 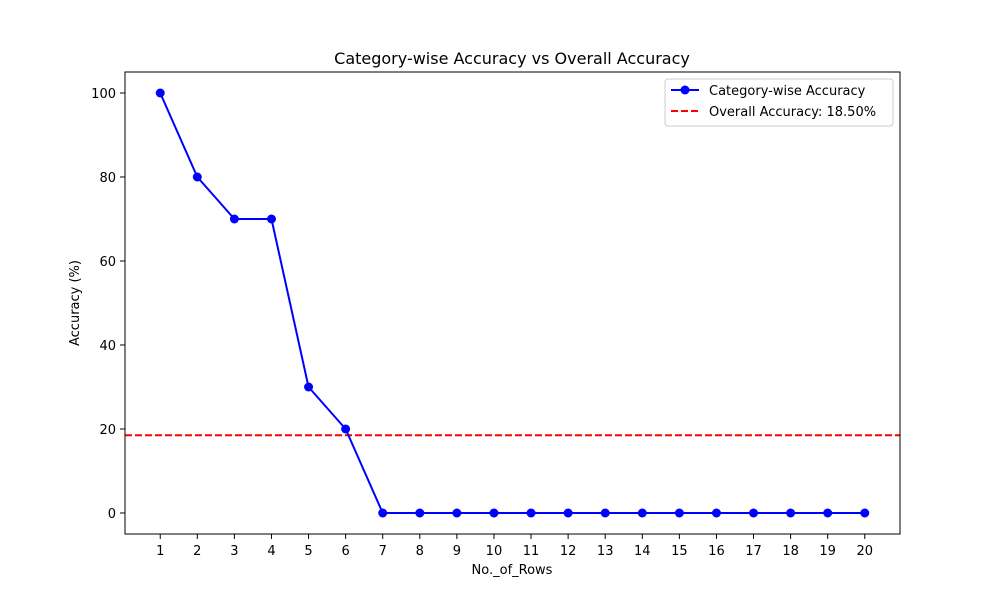 What do you see at coordinates (787, 91) in the screenshot?
I see `legend-label-category-accuracy: Category-wise Accuracy` at bounding box center [787, 91].